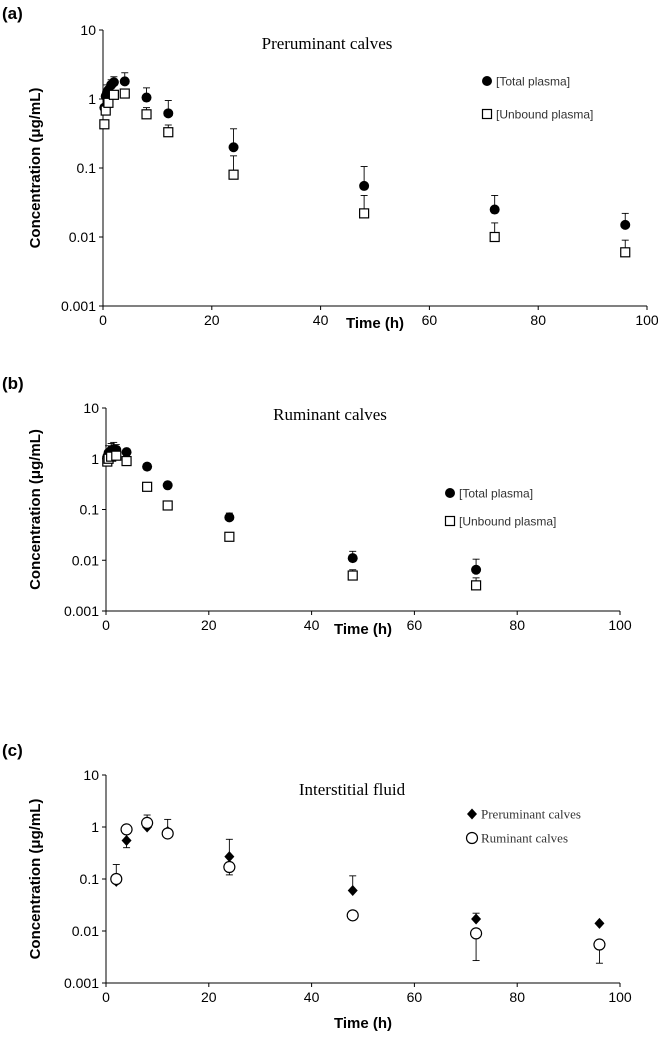  I want to click on y-tick-label: 10, so click(91, 775).